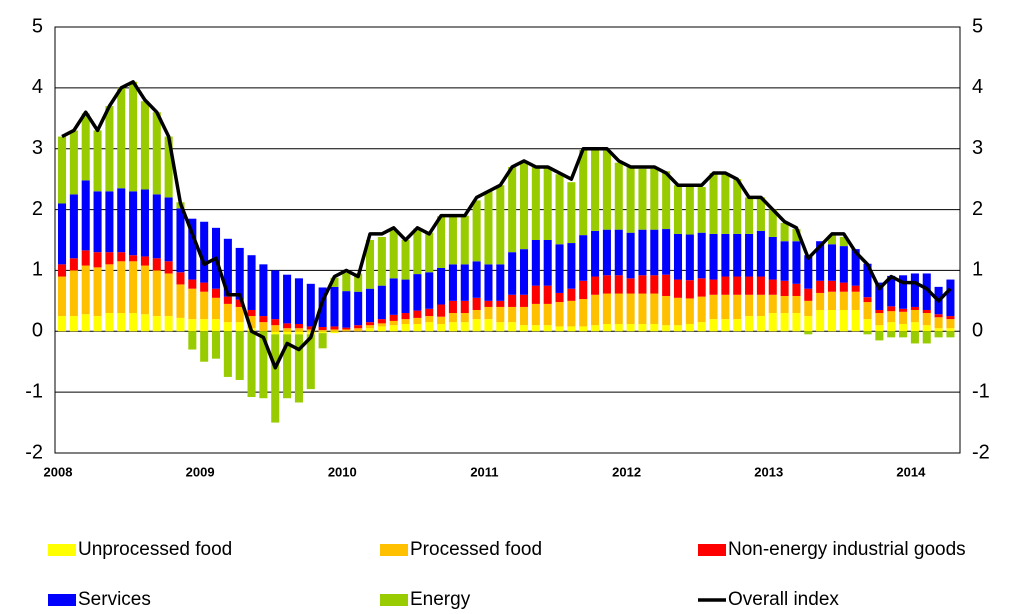  Describe the element at coordinates (981, 452) in the screenshot. I see `y2-tick-label: -2` at that location.